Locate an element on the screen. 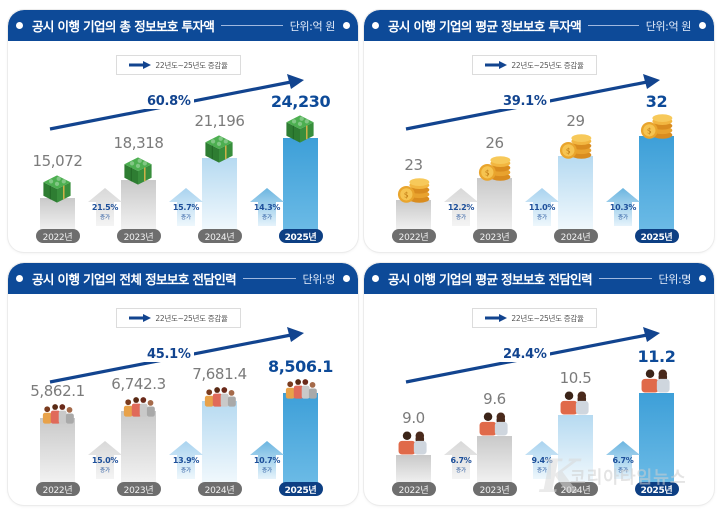  panel-header: 공시 이행 기업의 평균 정보보호 전담인력 단위:명 is located at coordinates (539, 278).